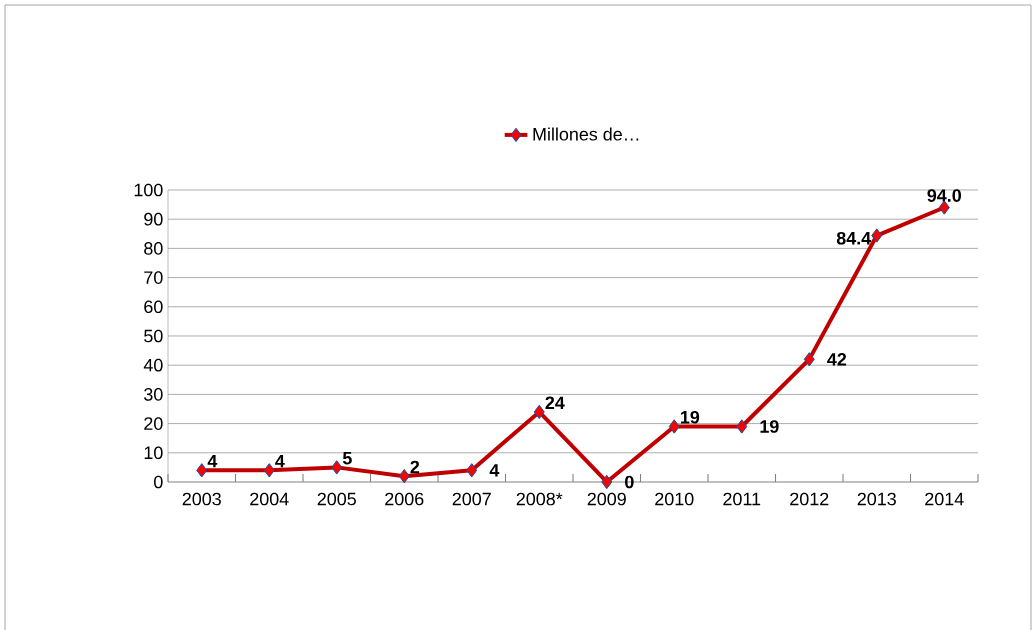 This screenshot has width=1036, height=630. Describe the element at coordinates (158, 482) in the screenshot. I see `y-tick-label: 0` at that location.